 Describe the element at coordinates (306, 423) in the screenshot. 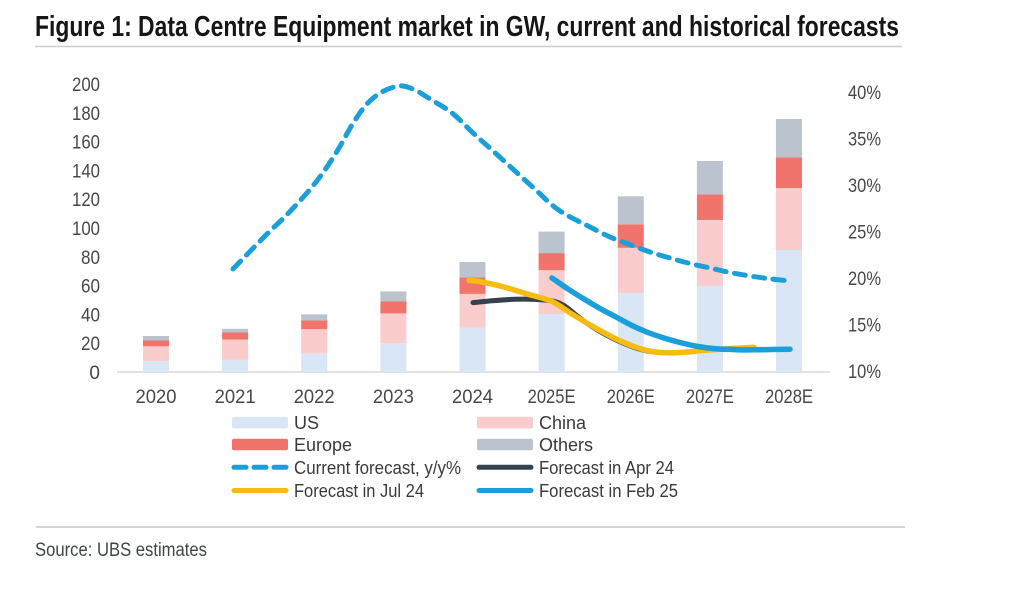

I see `svg-text: US` at that location.